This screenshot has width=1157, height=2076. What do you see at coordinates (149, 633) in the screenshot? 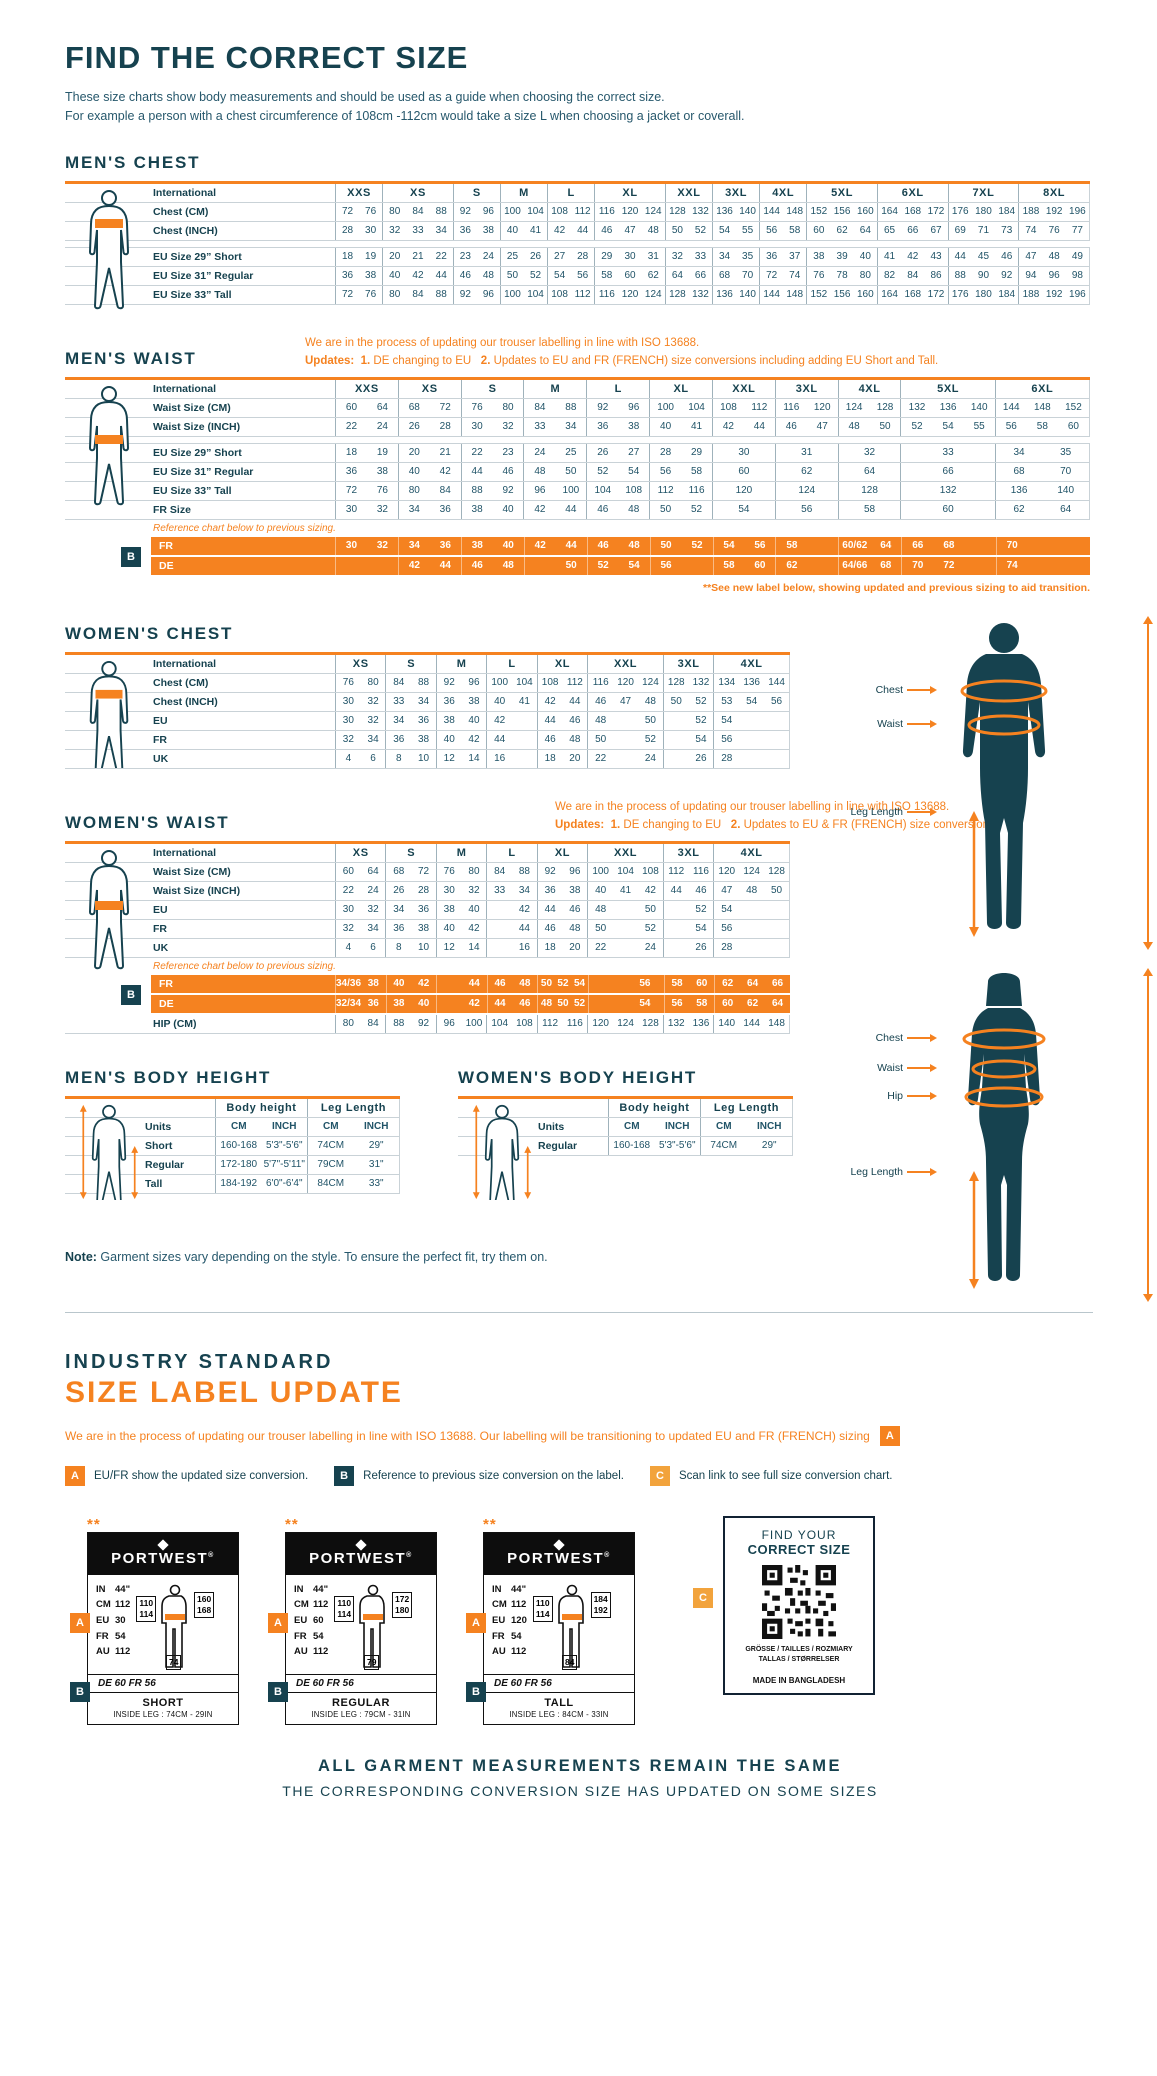
I see `womens-chest-heading: WOMEN'S CHEST` at bounding box center [149, 633].